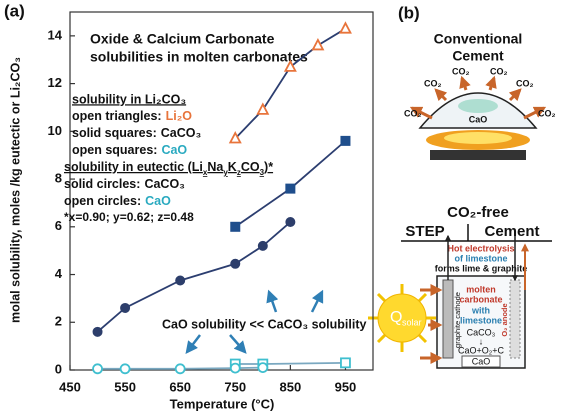 This screenshot has height=419, width=567. I want to click on reaction-text: CaCO₃, so click(481, 332).